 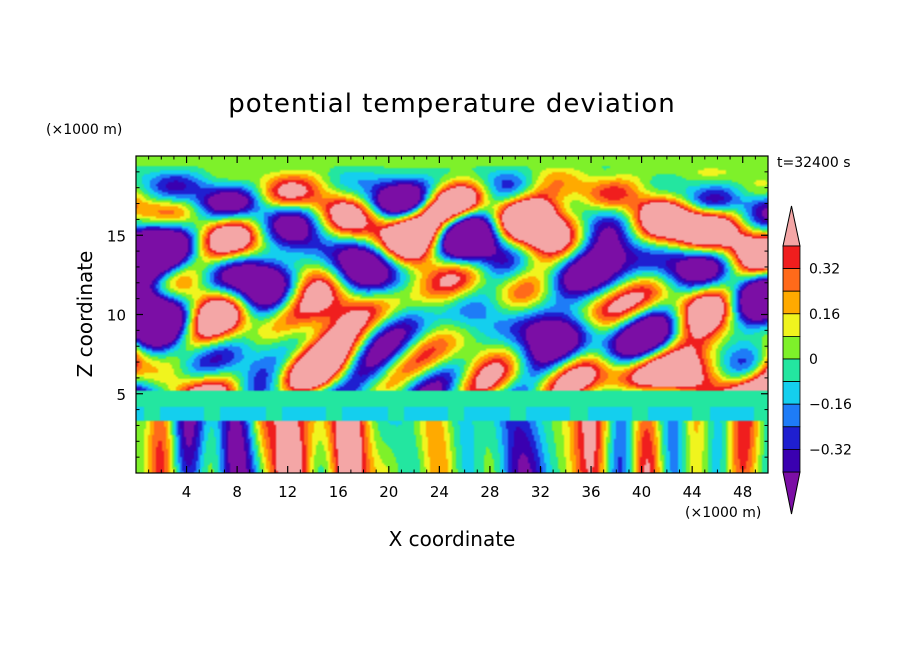 What do you see at coordinates (85, 314) in the screenshot?
I see `y-axis-label: Z coordinate` at bounding box center [85, 314].